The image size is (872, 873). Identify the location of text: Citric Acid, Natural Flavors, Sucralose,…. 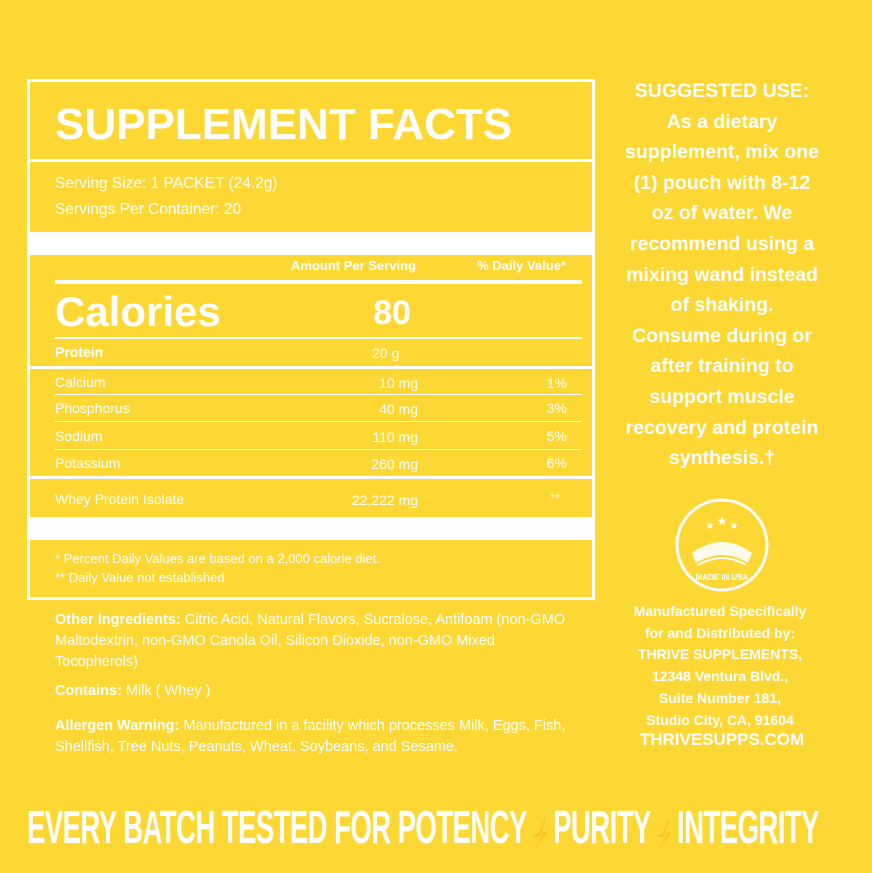
(310, 641).